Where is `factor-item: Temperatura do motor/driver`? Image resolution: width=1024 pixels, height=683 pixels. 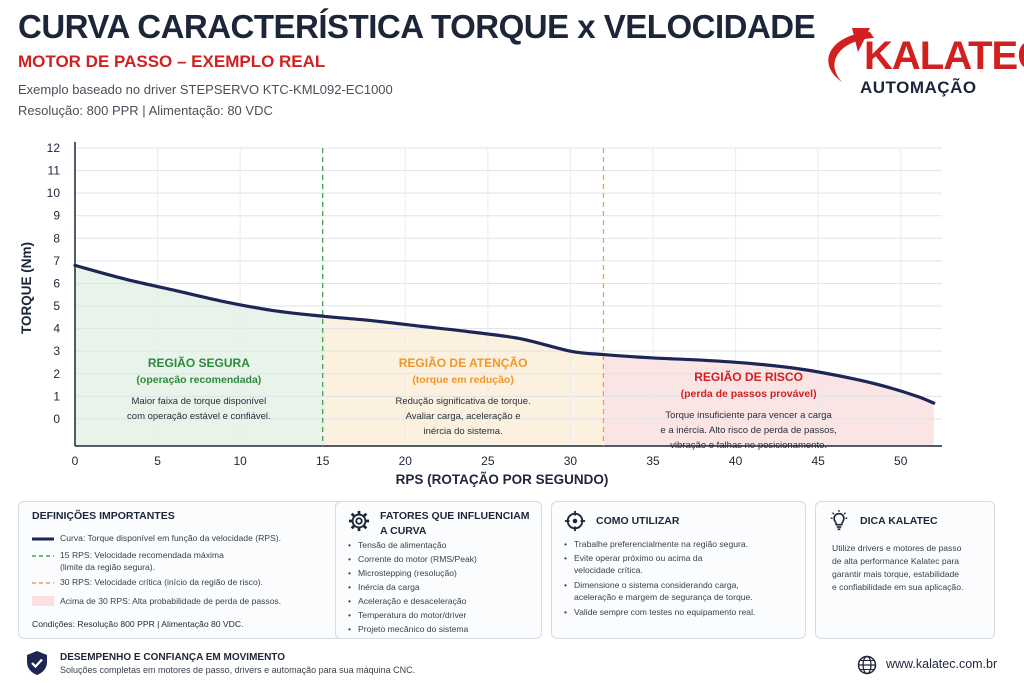
factor-item: Temperatura do motor/driver is located at coordinates (407, 615).